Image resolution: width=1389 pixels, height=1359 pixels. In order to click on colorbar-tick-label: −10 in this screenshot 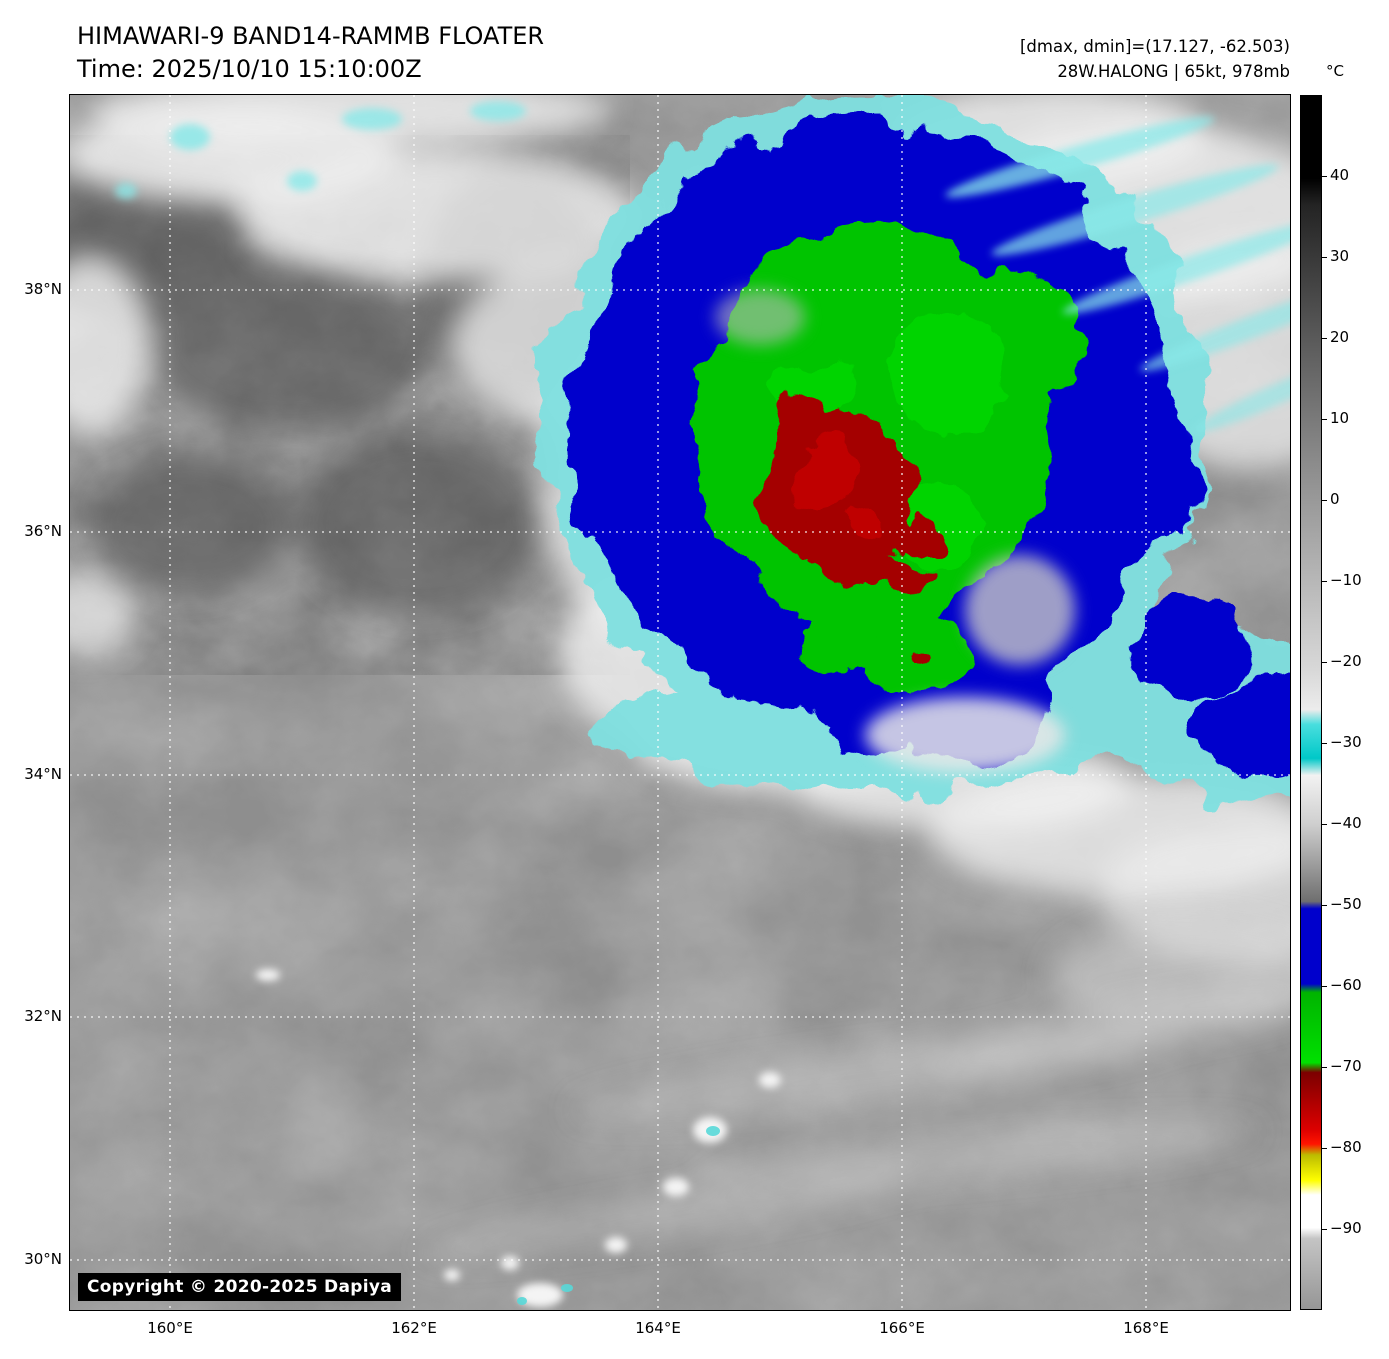, I will do `click(1346, 580)`.